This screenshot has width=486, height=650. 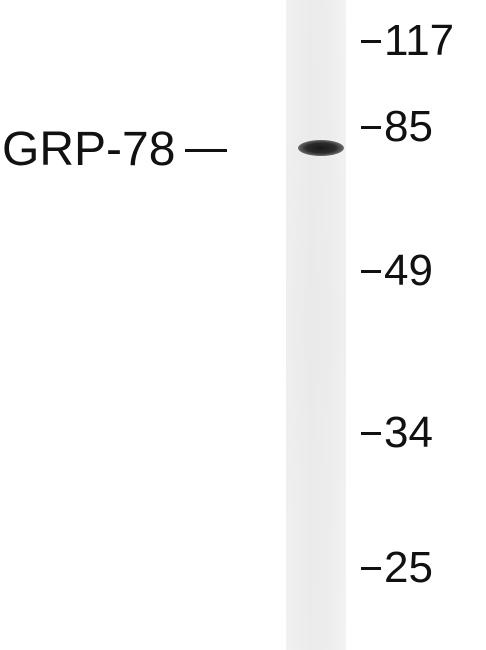 I want to click on protein-band, so click(x=321, y=148).